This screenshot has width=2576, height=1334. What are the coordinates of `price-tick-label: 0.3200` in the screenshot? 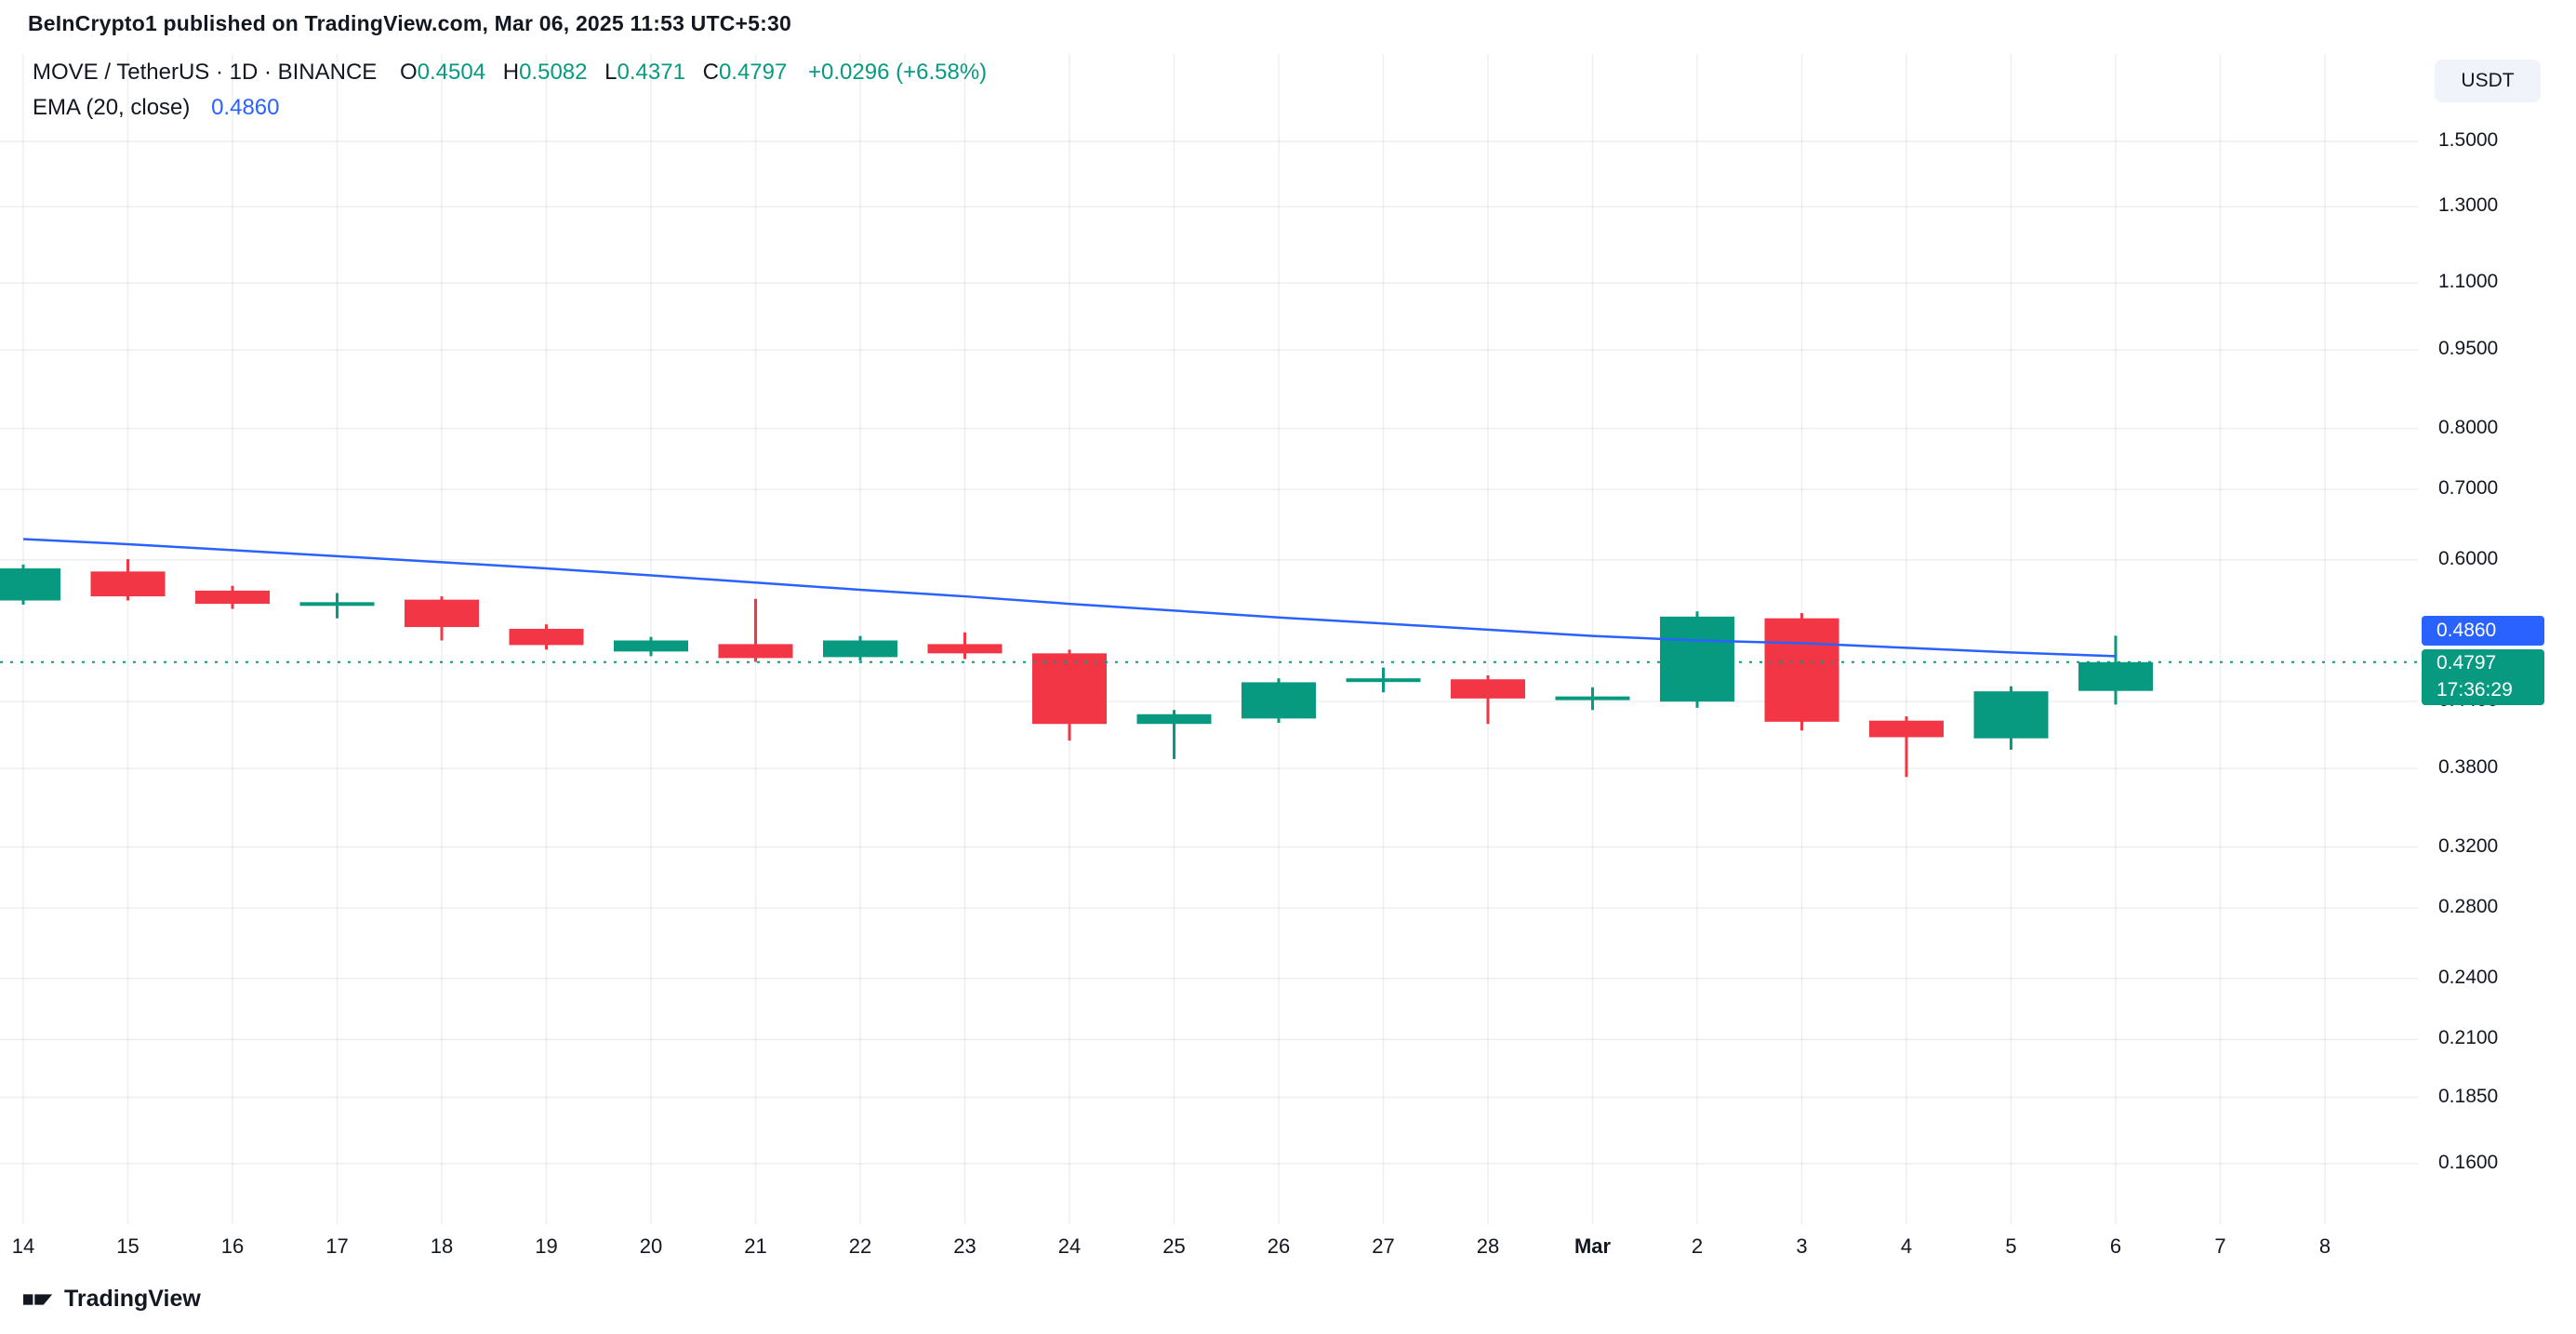 It's located at (2468, 846).